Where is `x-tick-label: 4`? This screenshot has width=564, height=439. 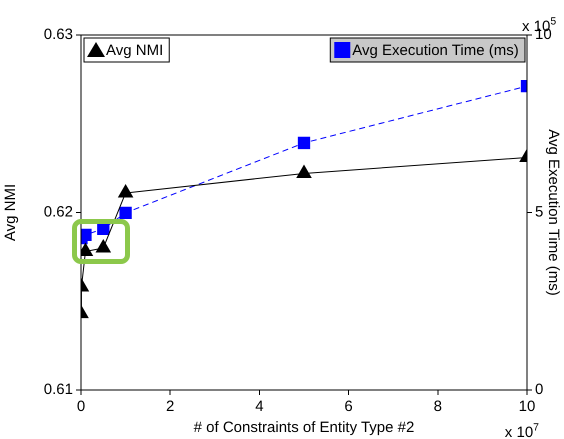 x-tick-label: 4 is located at coordinates (259, 407).